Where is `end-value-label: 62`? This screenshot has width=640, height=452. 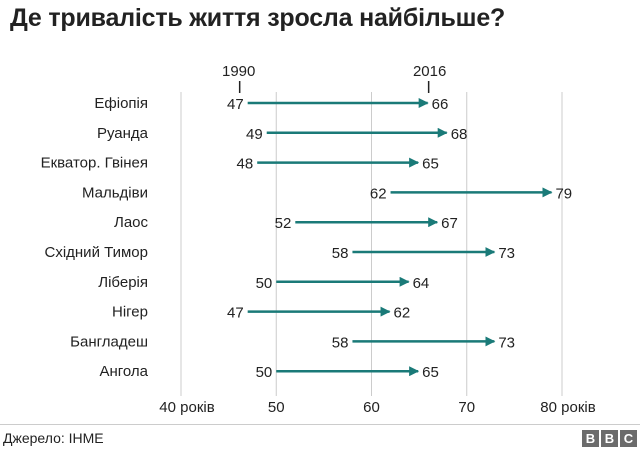 end-value-label: 62 is located at coordinates (402, 313).